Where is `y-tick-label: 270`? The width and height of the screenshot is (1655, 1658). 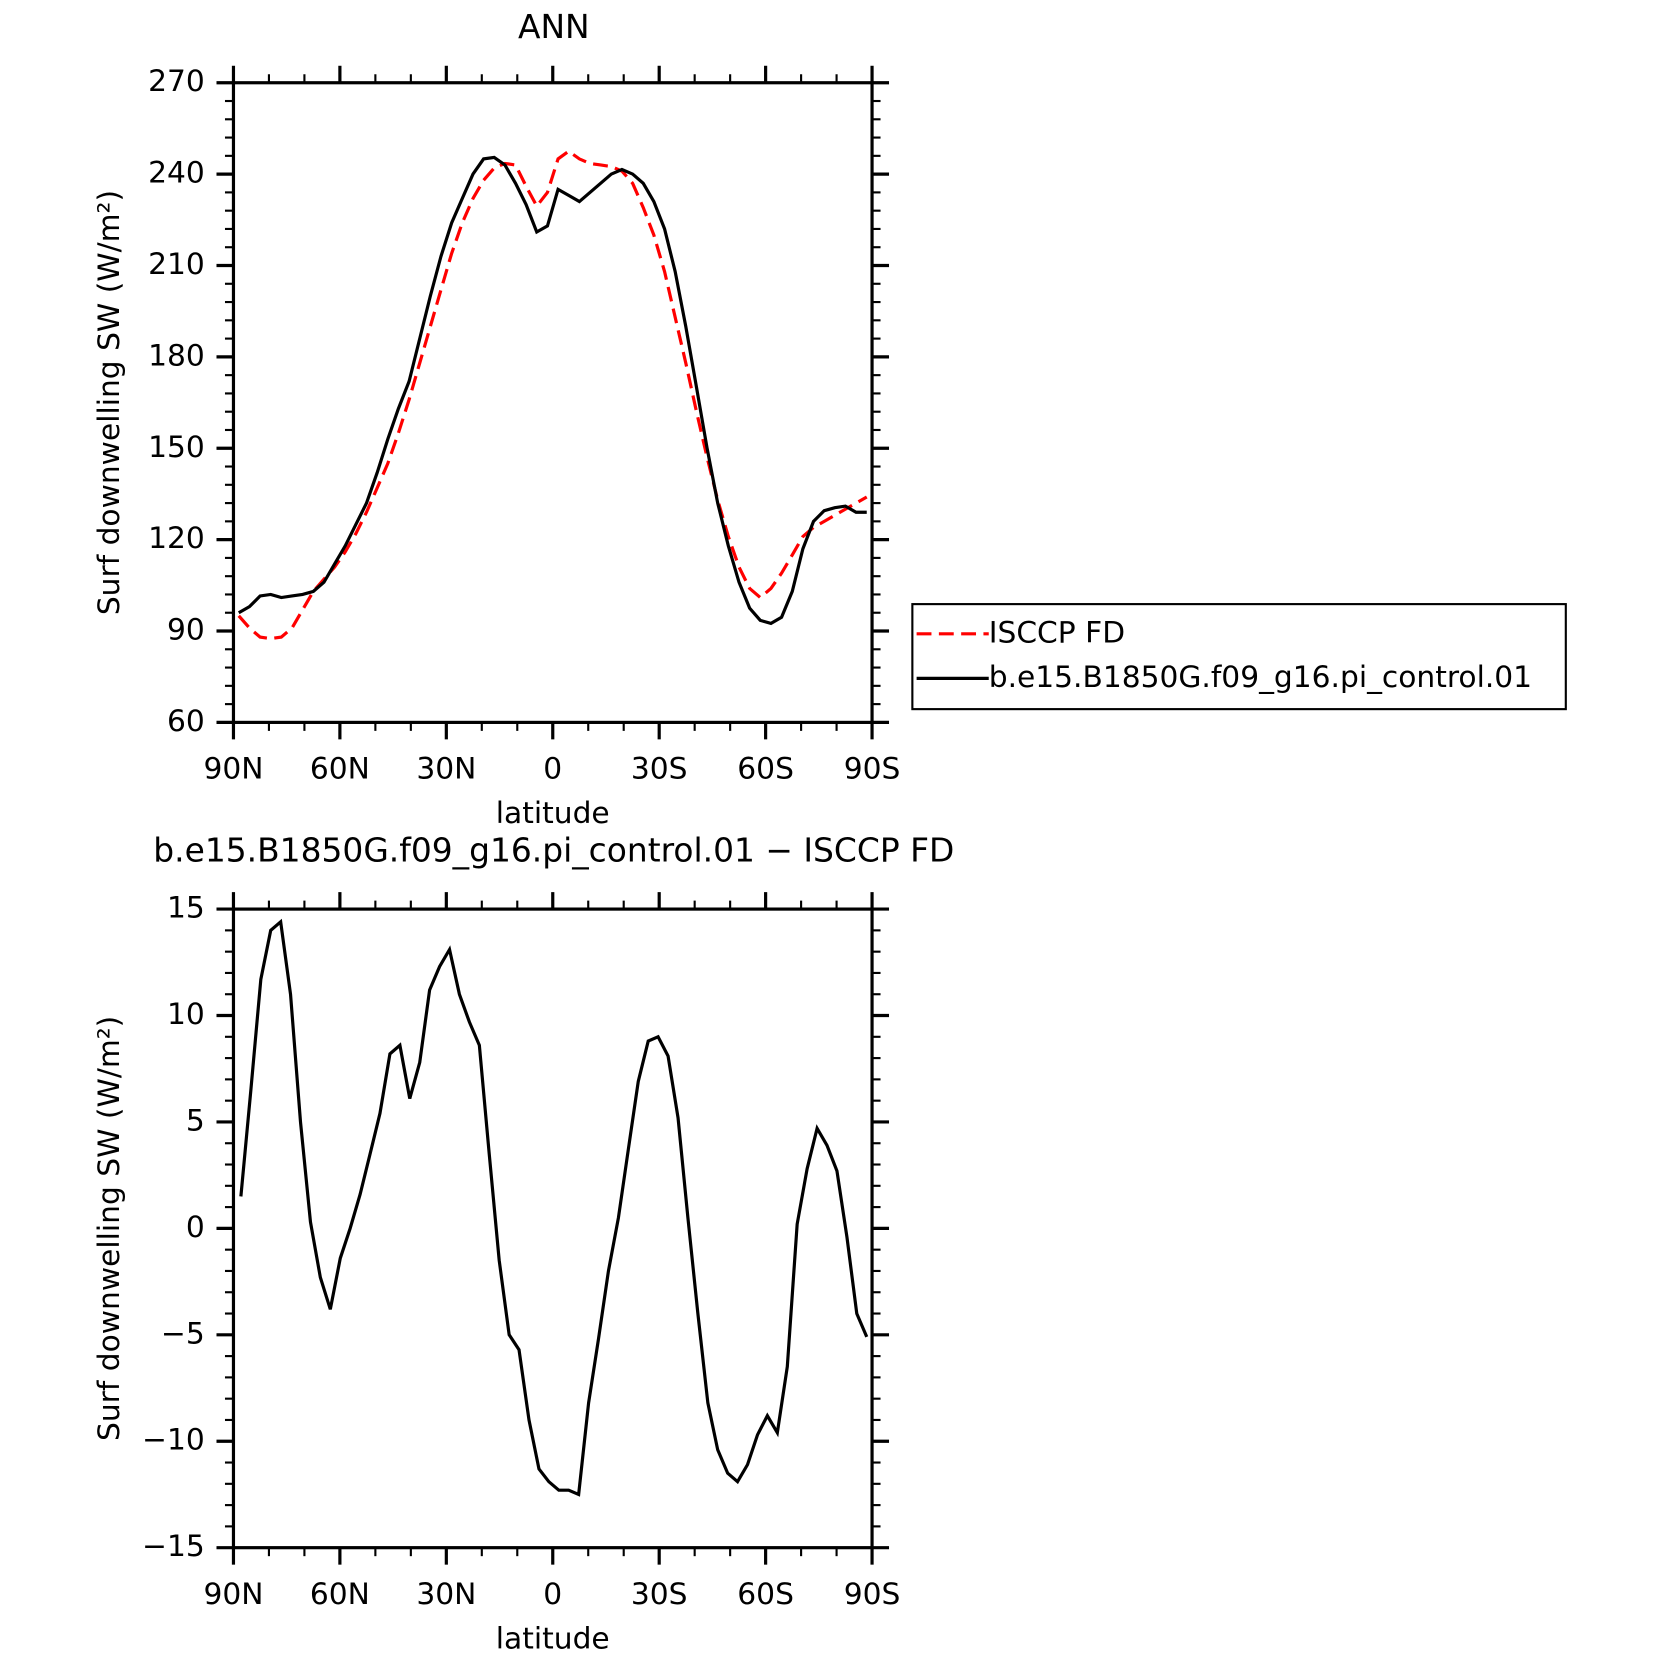
y-tick-label: 270 is located at coordinates (176, 81).